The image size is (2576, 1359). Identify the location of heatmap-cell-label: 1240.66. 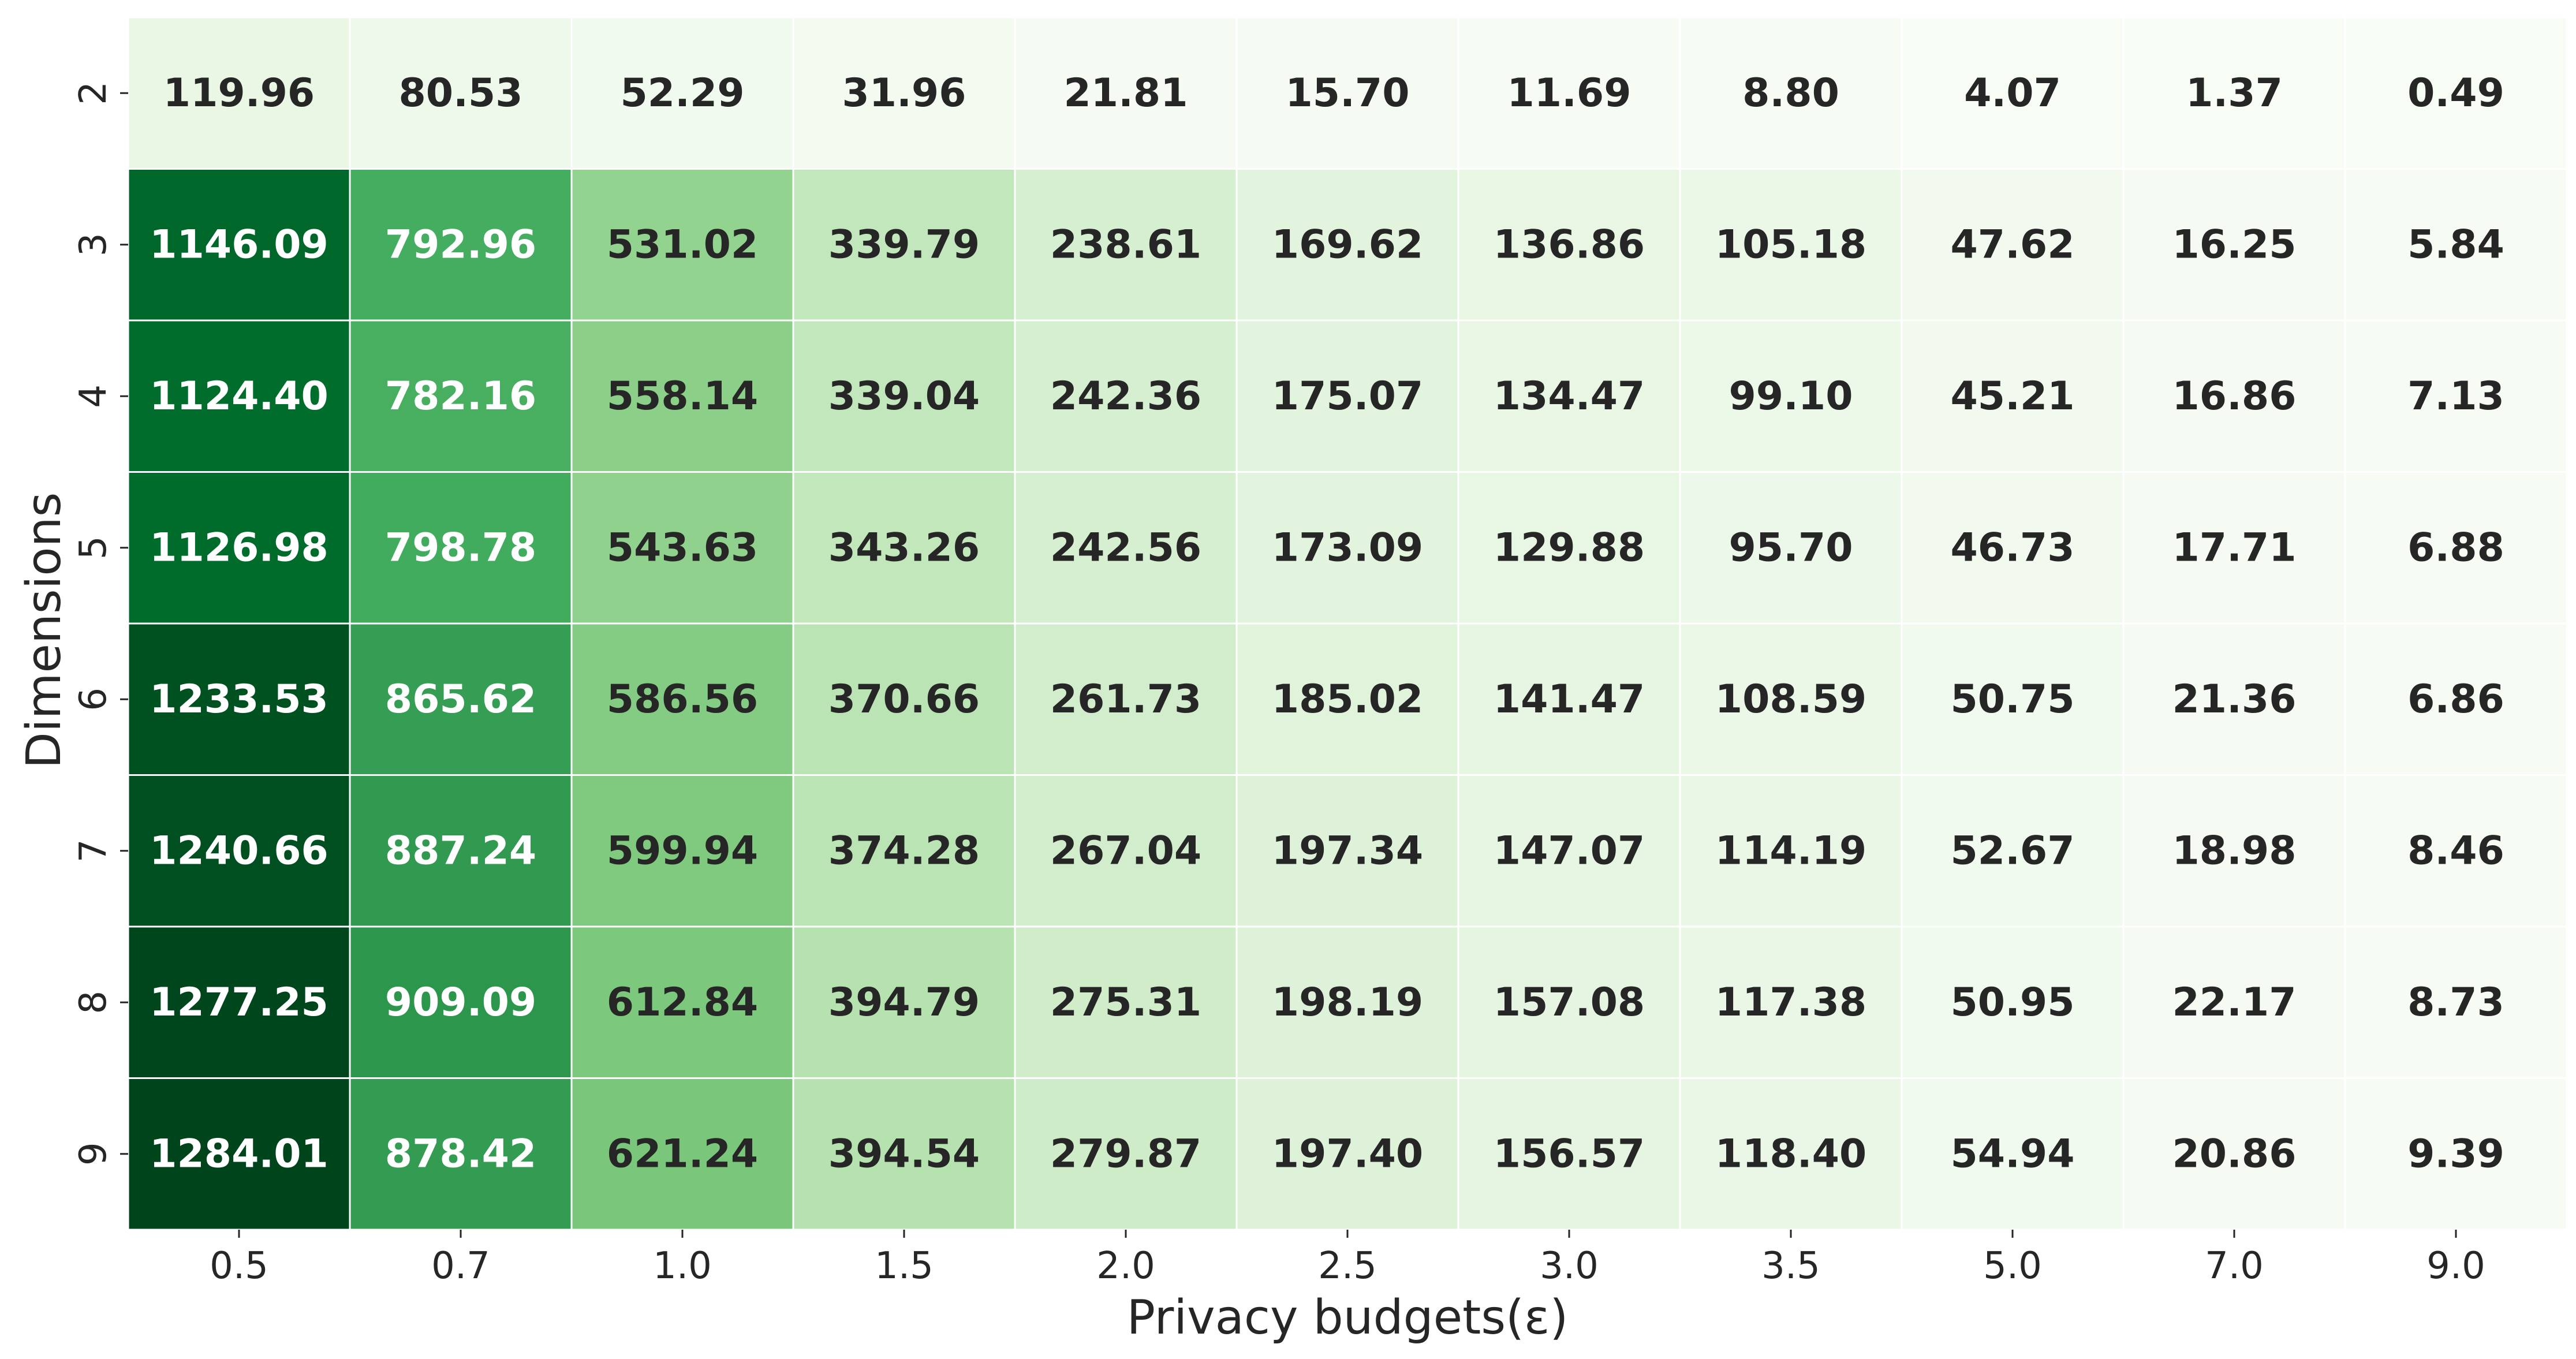
(239, 850).